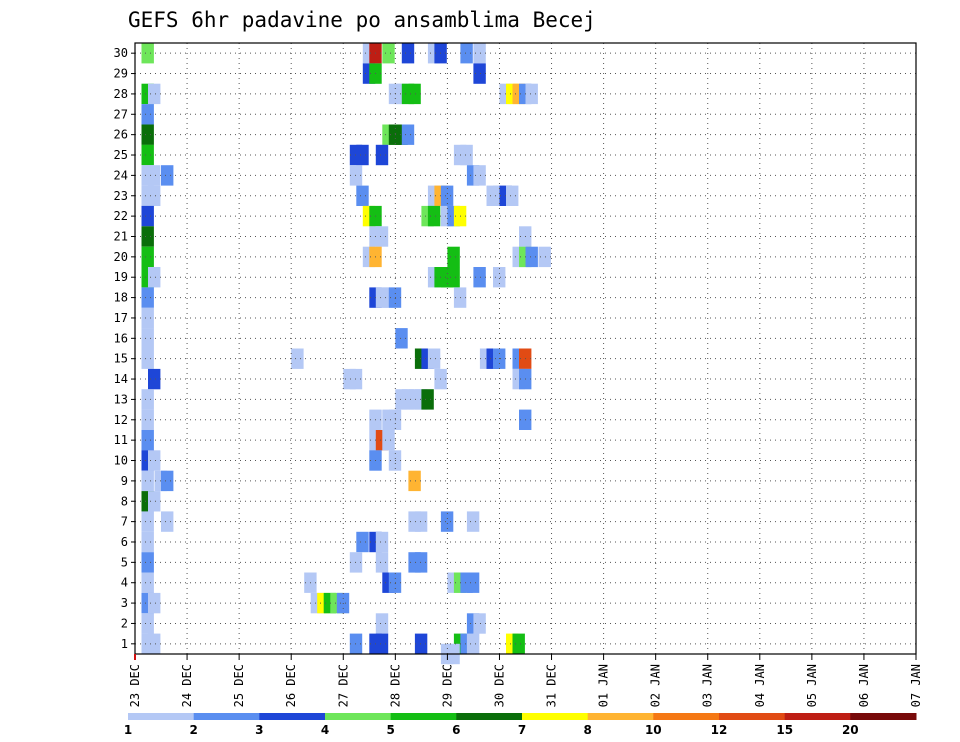  Describe the element at coordinates (121, 440) in the screenshot. I see `y-tick-label: 11` at that location.